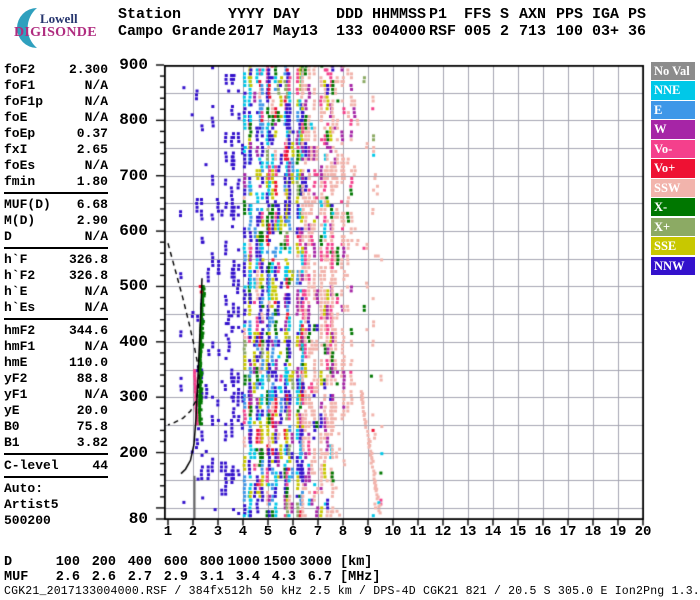 This screenshot has height=600, width=700. Describe the element at coordinates (56, 70) in the screenshot. I see `param-row-fof2: foF2 2.300` at that location.